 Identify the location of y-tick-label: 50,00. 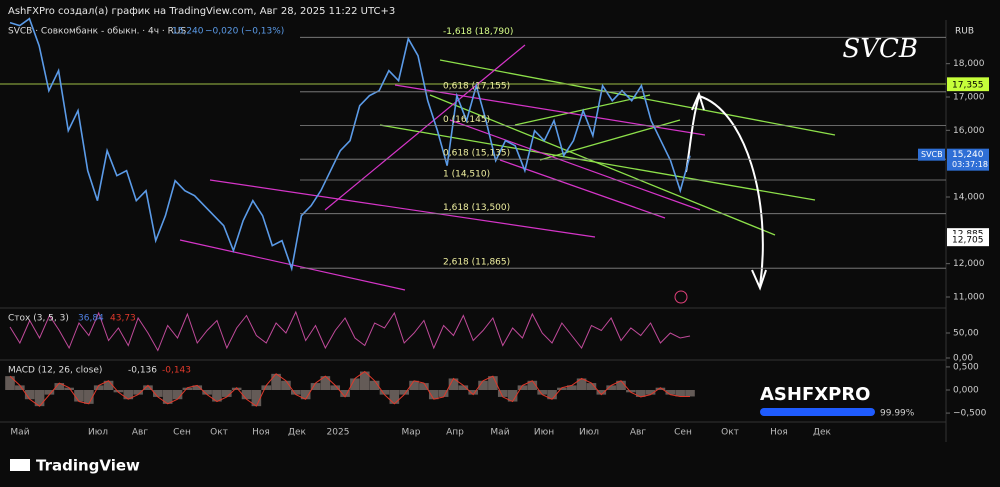
(966, 334).